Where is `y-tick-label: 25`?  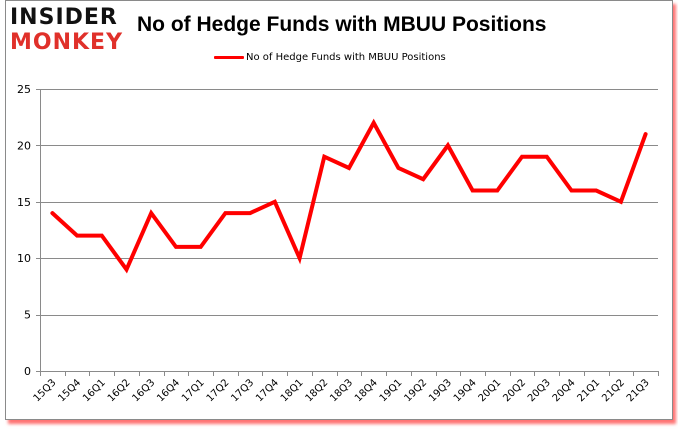
y-tick-label: 25 is located at coordinates (24, 89).